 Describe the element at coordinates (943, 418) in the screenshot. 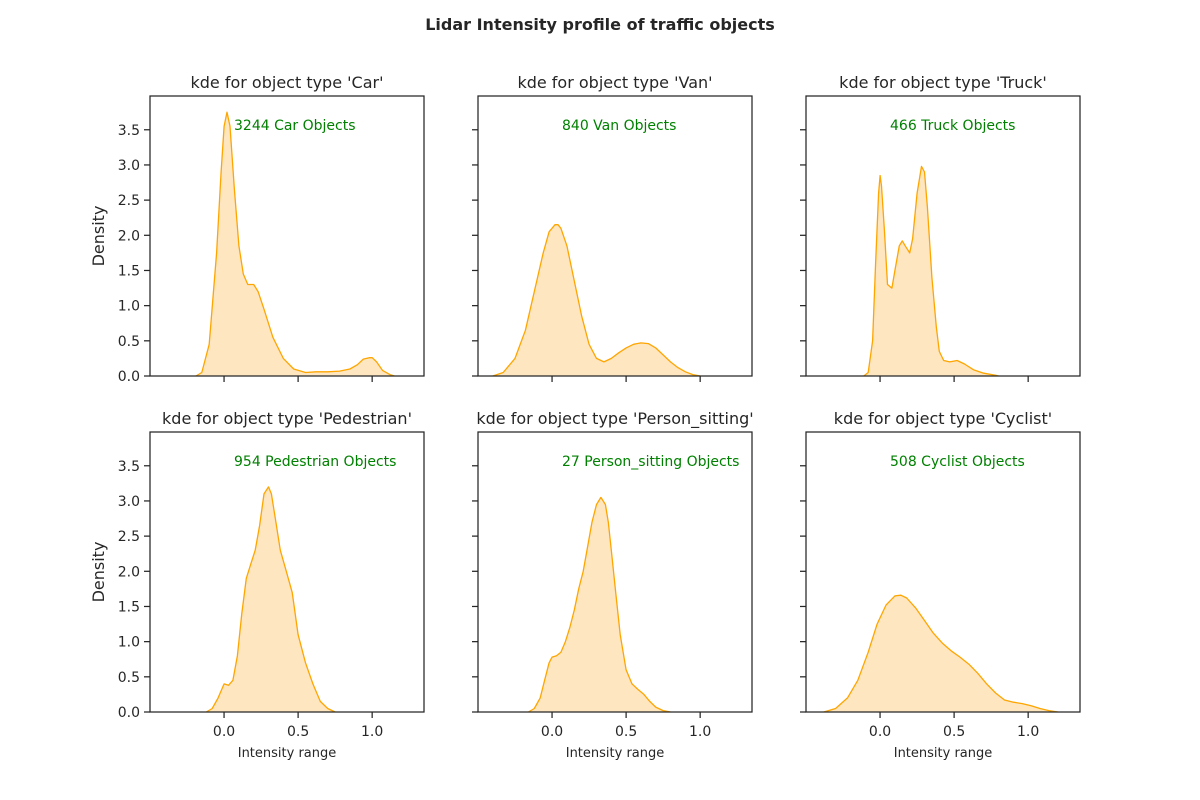

I see `subplot-title: kde for object type 'Cyclist'` at that location.